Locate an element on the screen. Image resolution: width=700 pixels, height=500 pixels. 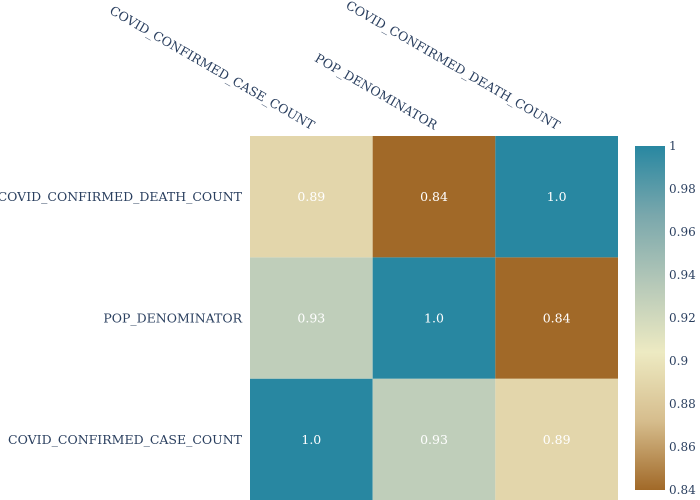
colorbar-tick-label: 0.9 is located at coordinates (678, 361).